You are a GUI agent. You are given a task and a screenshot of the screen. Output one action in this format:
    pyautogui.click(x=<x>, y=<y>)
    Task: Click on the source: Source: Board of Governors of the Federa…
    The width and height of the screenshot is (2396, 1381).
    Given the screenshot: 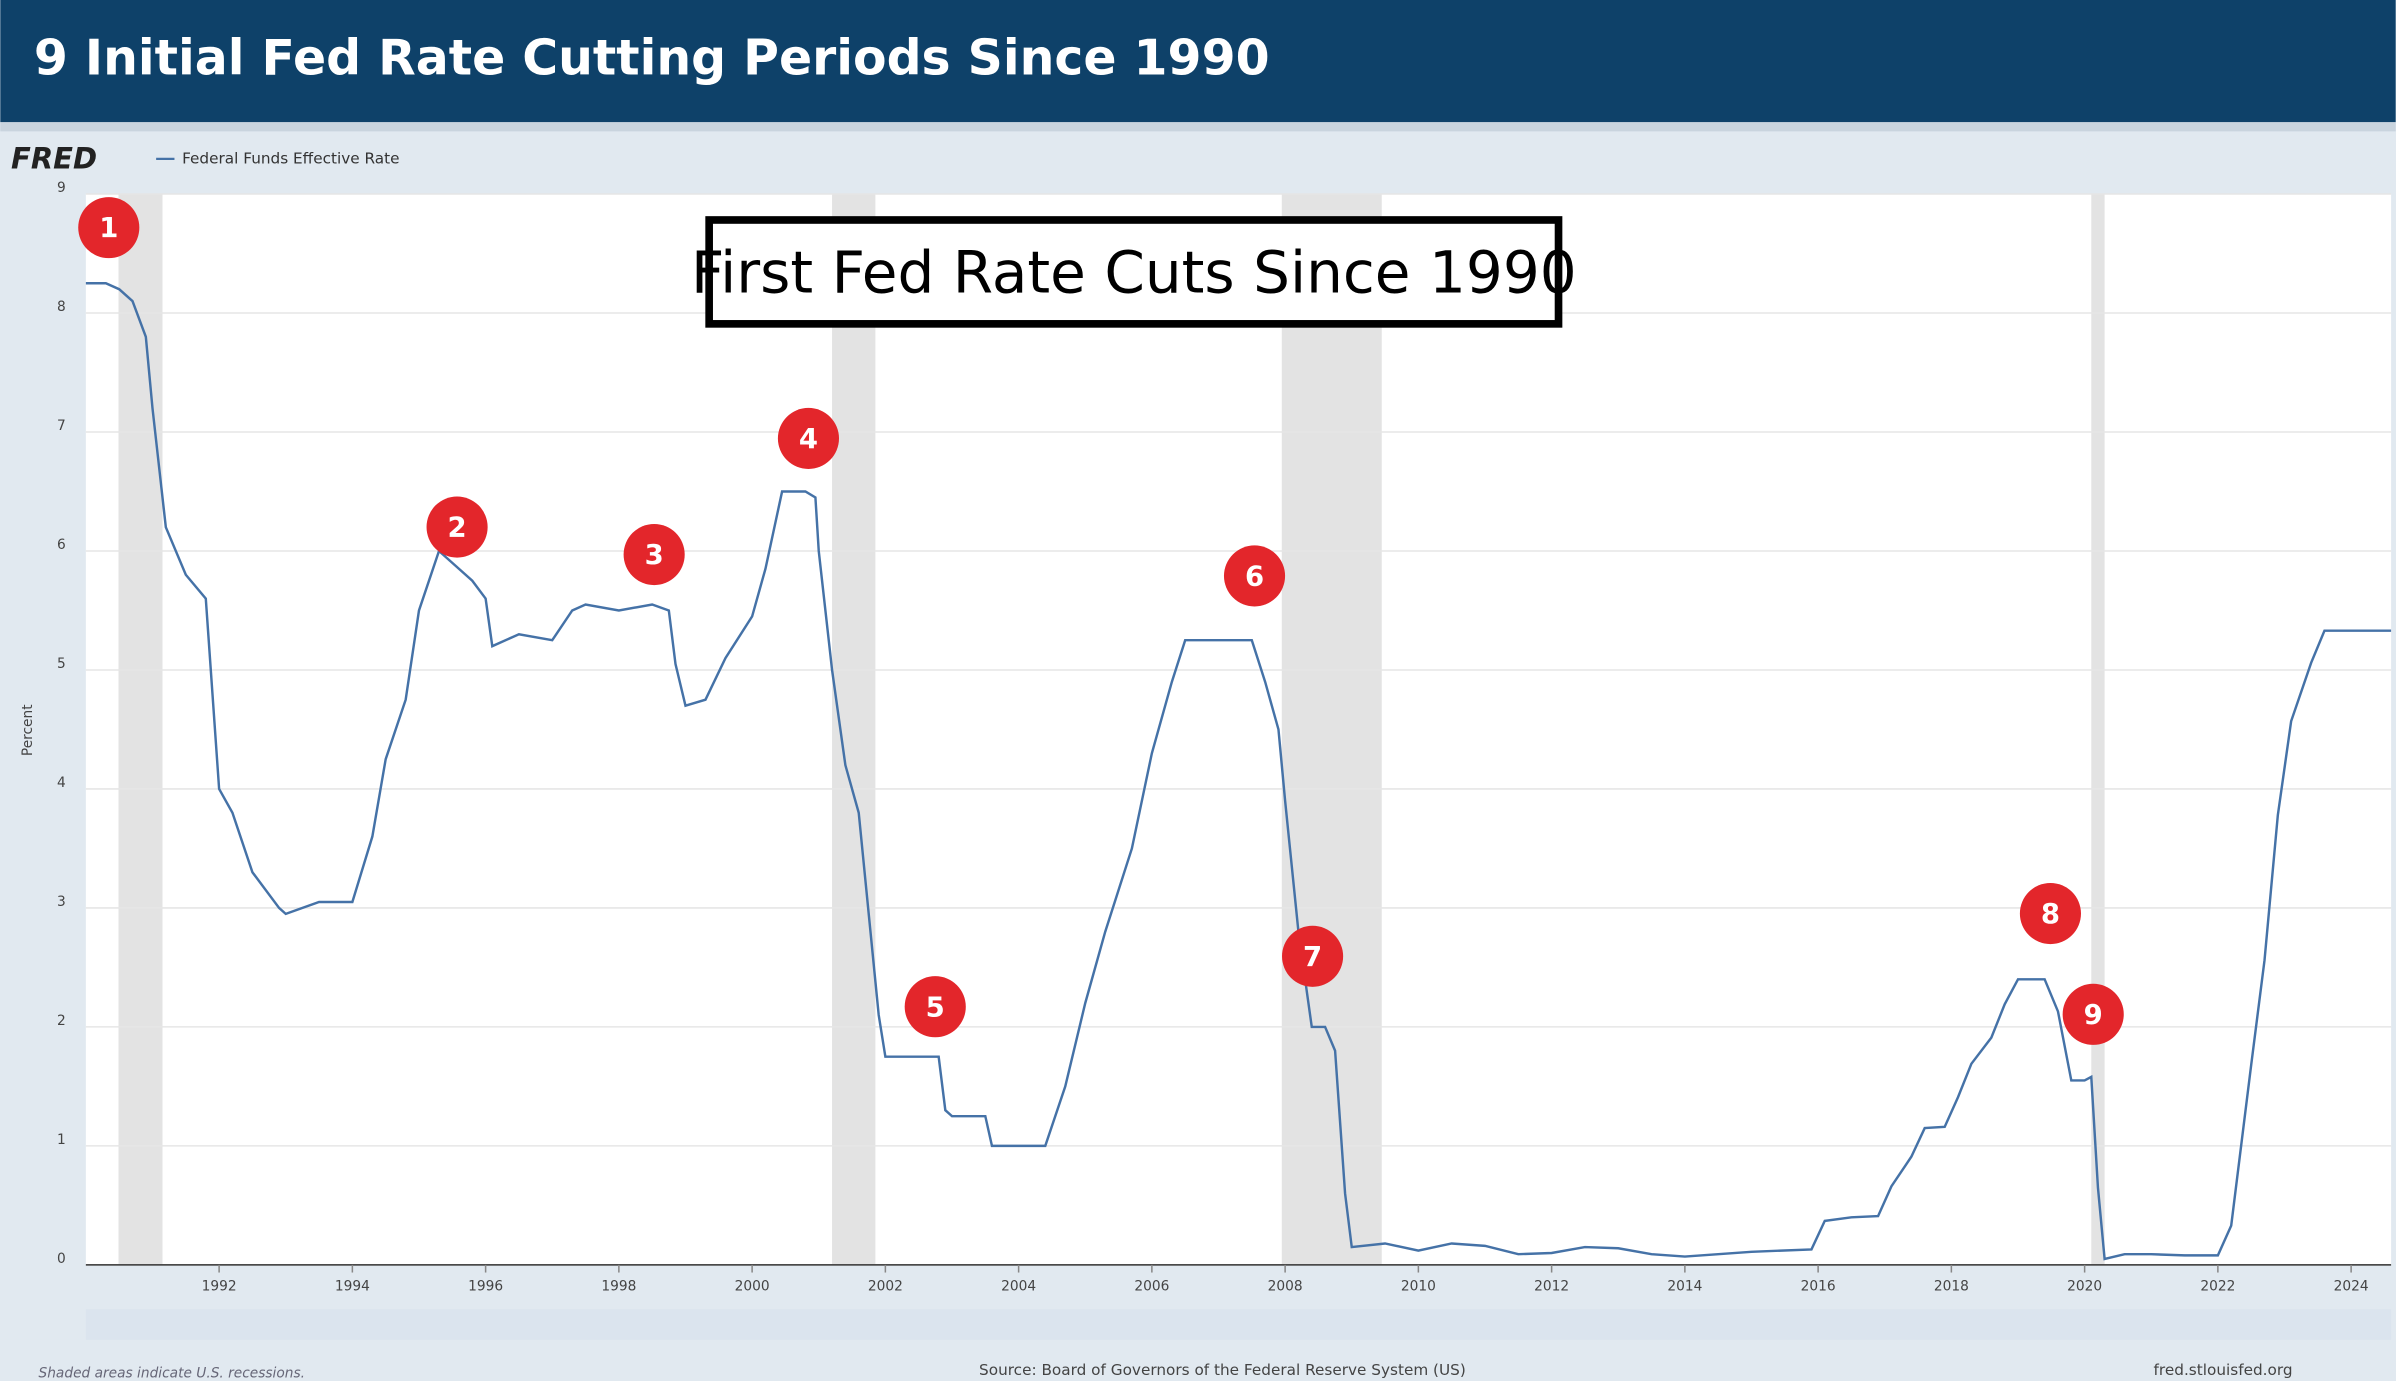 What is the action you would take?
    pyautogui.click(x=1222, y=1370)
    